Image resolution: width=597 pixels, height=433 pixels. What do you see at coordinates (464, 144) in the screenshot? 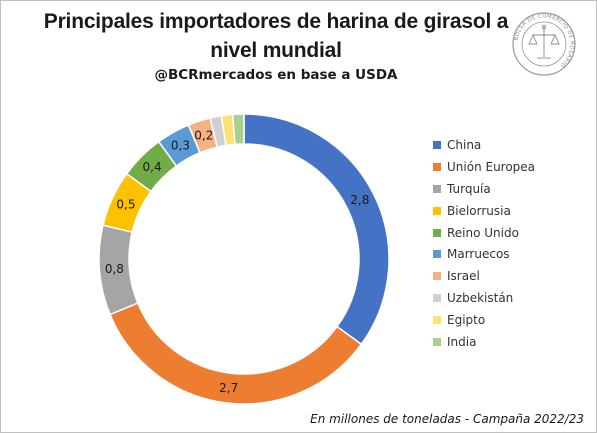
I see `legend-label: China` at bounding box center [464, 144].